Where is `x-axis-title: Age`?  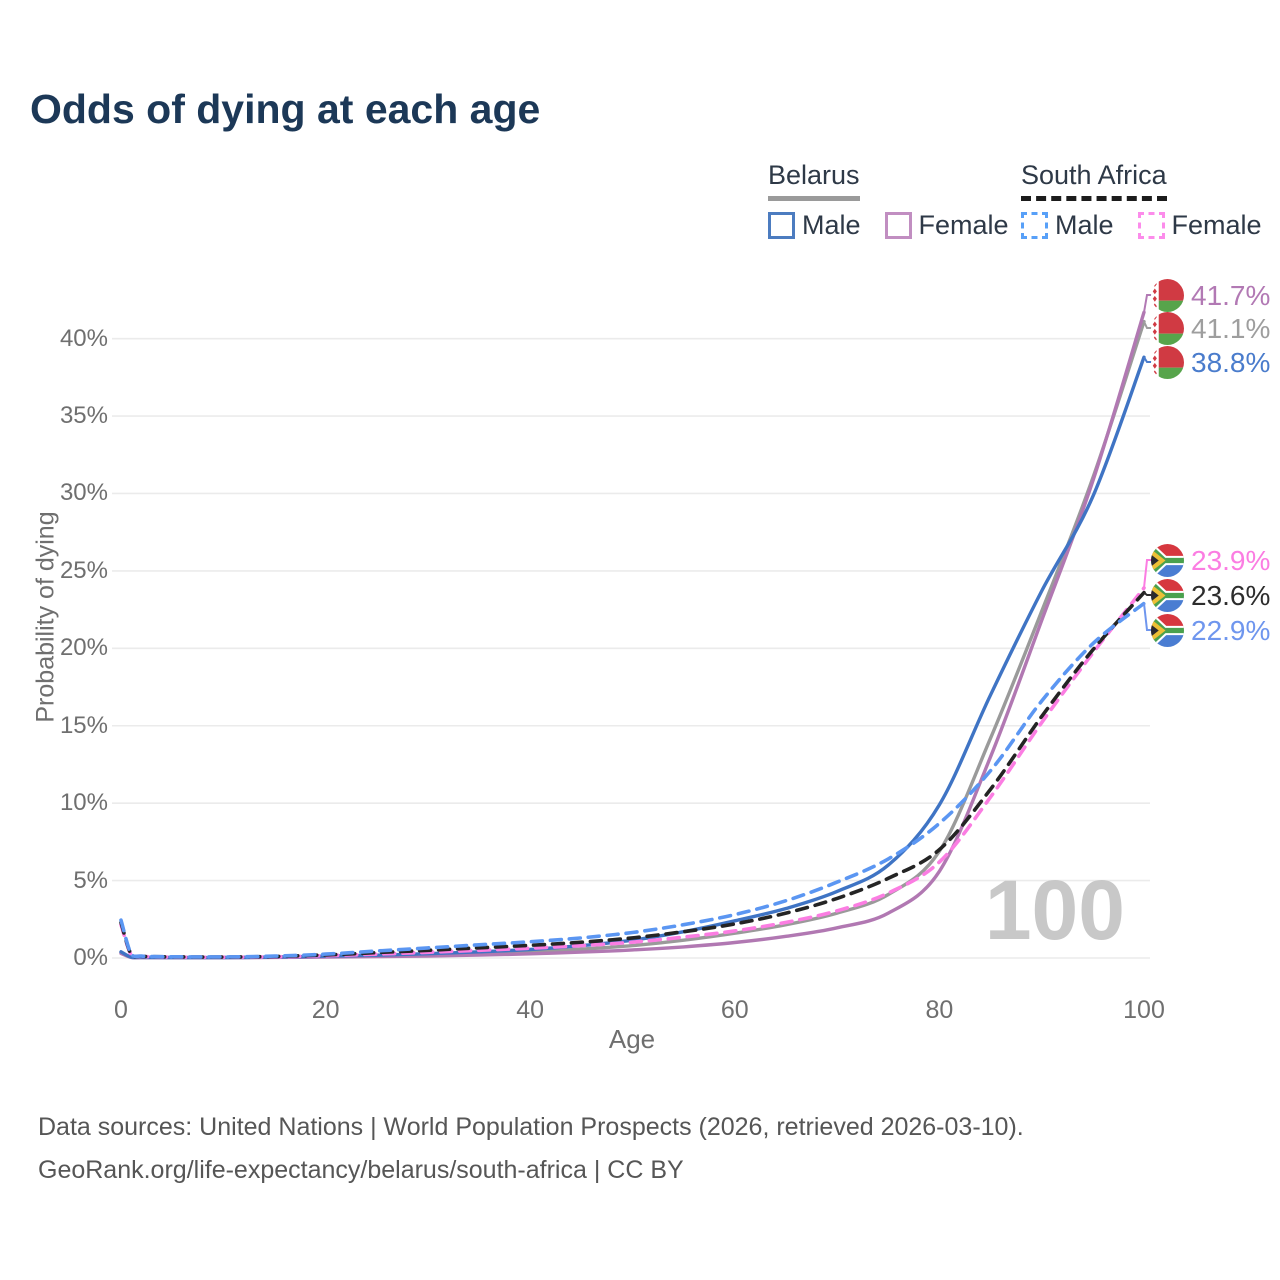
x-axis-title: Age is located at coordinates (632, 1039).